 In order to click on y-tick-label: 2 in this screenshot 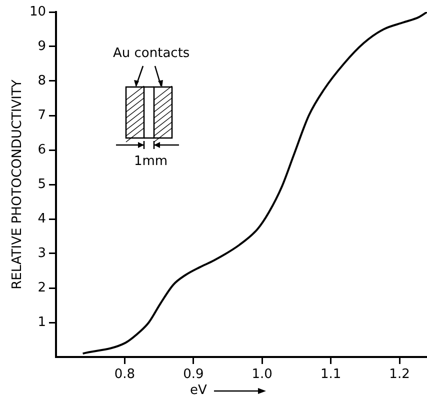, I will do `click(42, 288)`.